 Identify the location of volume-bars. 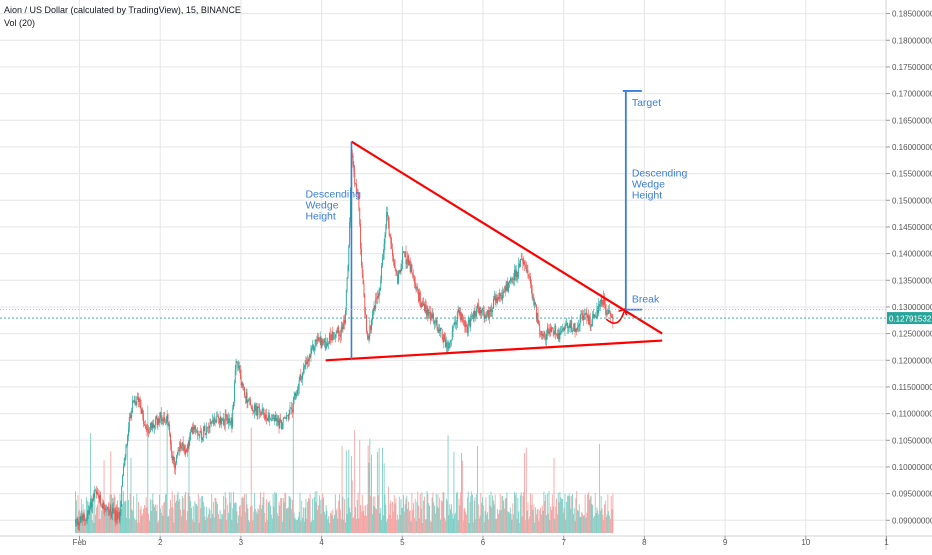
(344, 469).